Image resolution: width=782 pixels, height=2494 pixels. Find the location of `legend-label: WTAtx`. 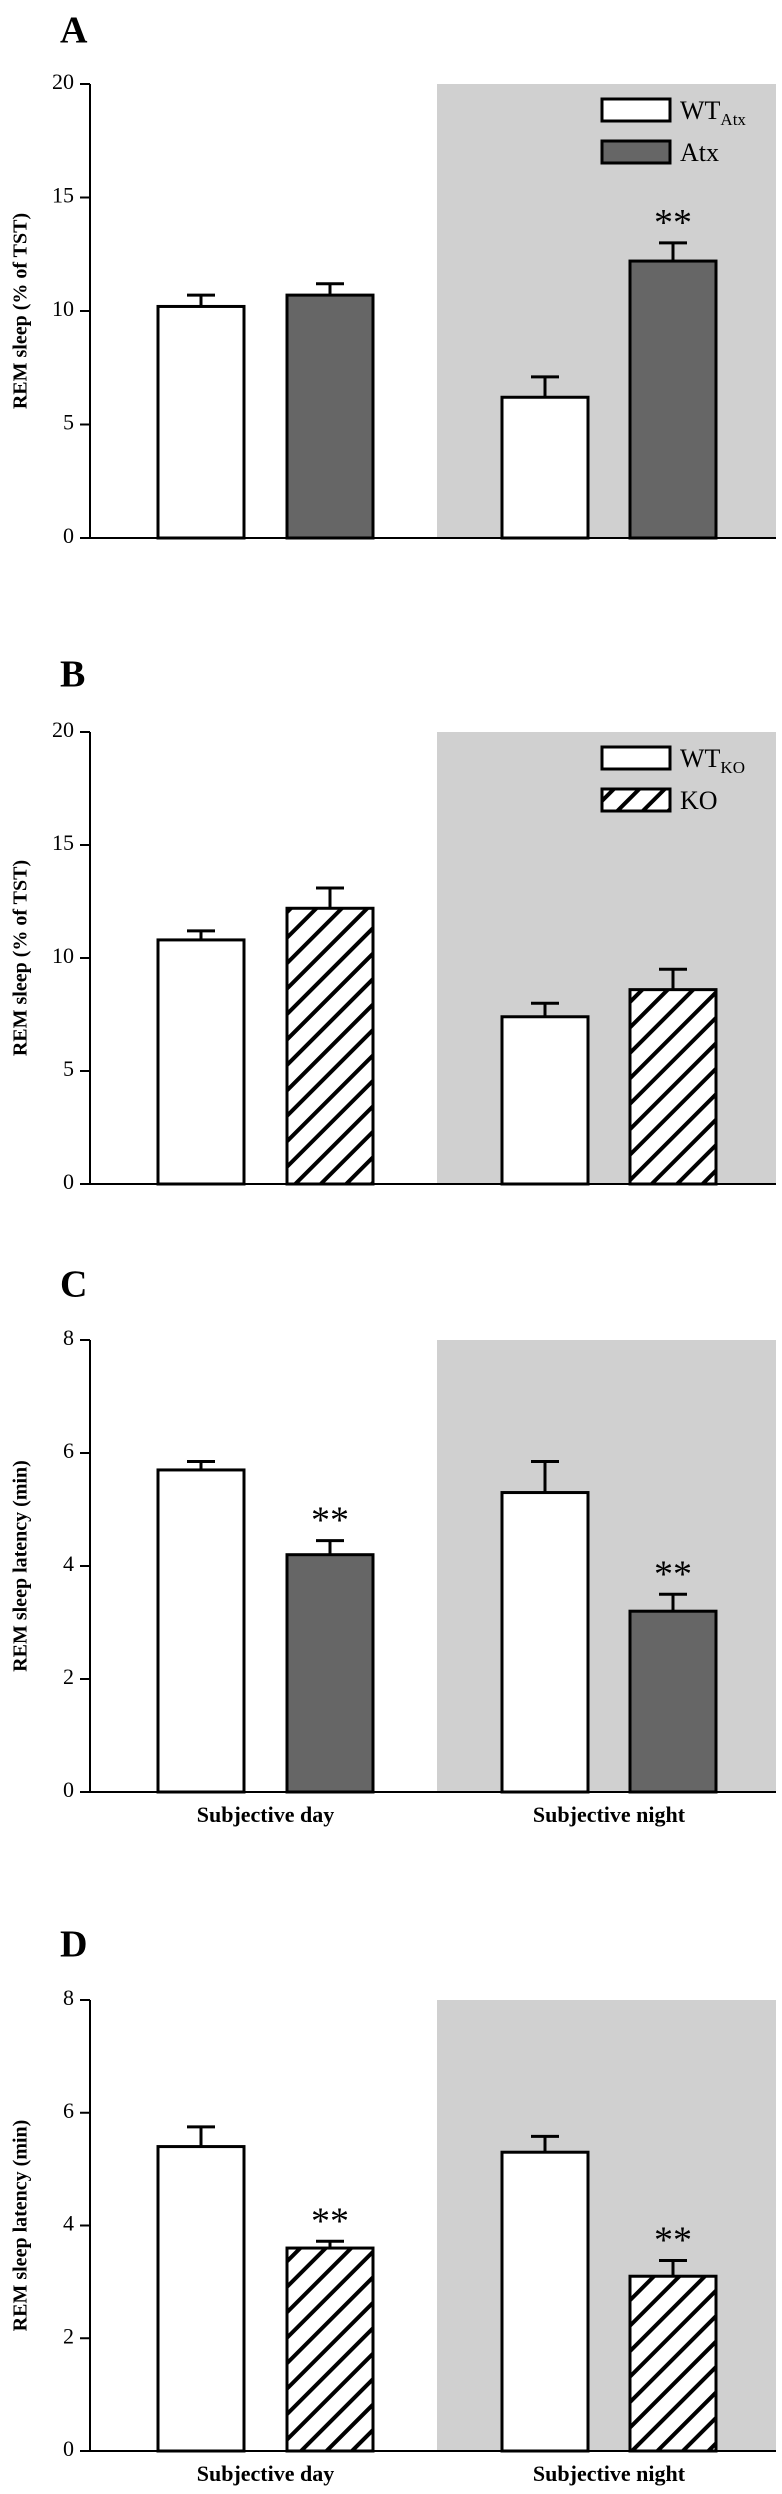

legend-label: WTAtx is located at coordinates (713, 112).